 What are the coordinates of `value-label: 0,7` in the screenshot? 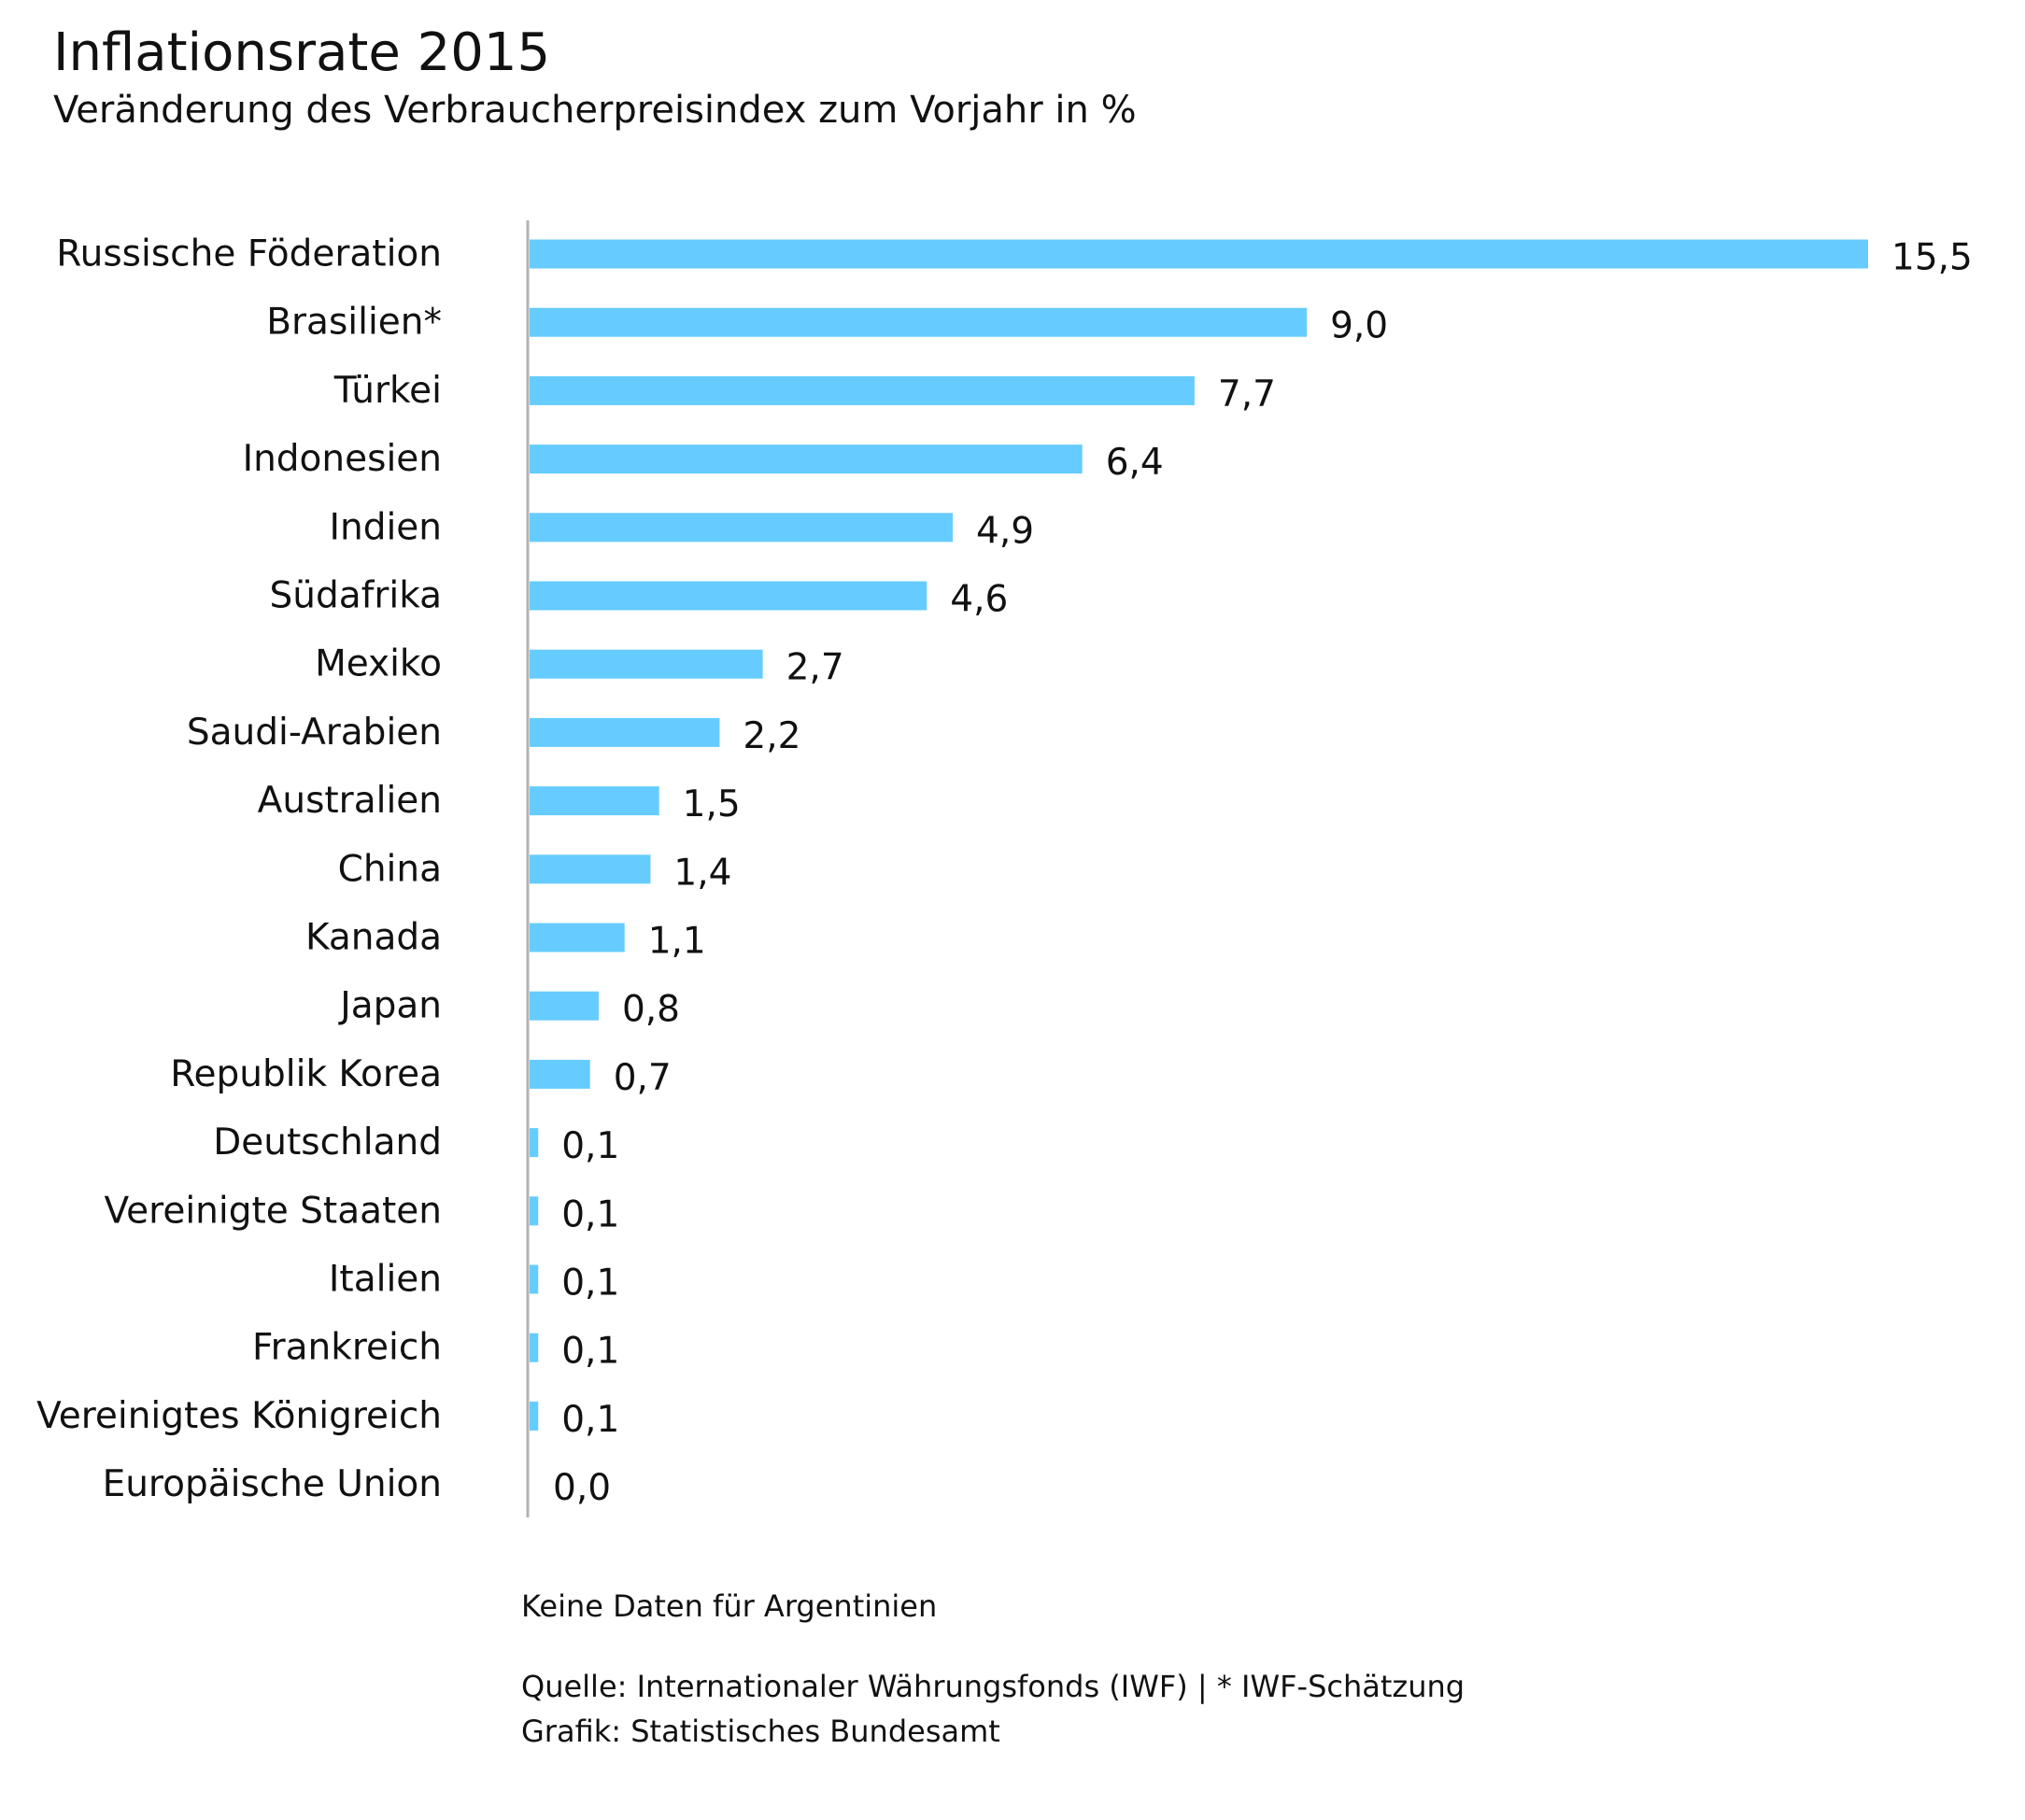 It's located at (643, 1078).